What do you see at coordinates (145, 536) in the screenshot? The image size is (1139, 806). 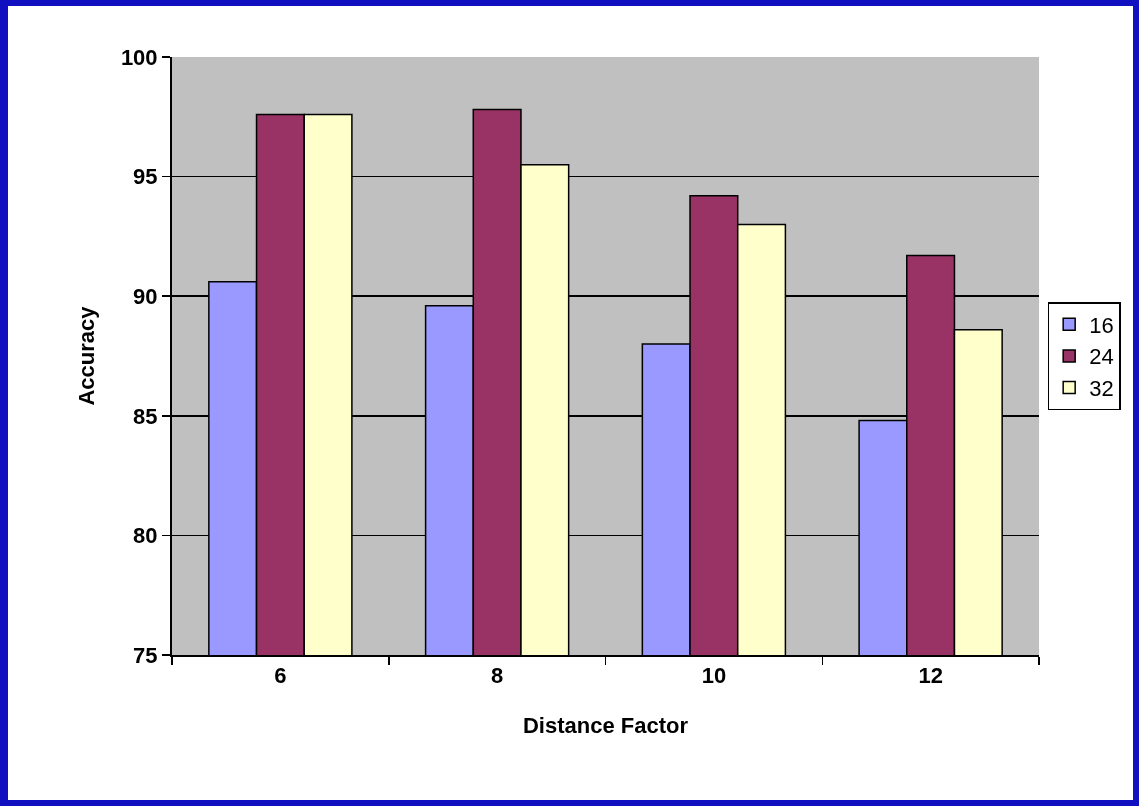 I see `y-tick-label: 80` at bounding box center [145, 536].